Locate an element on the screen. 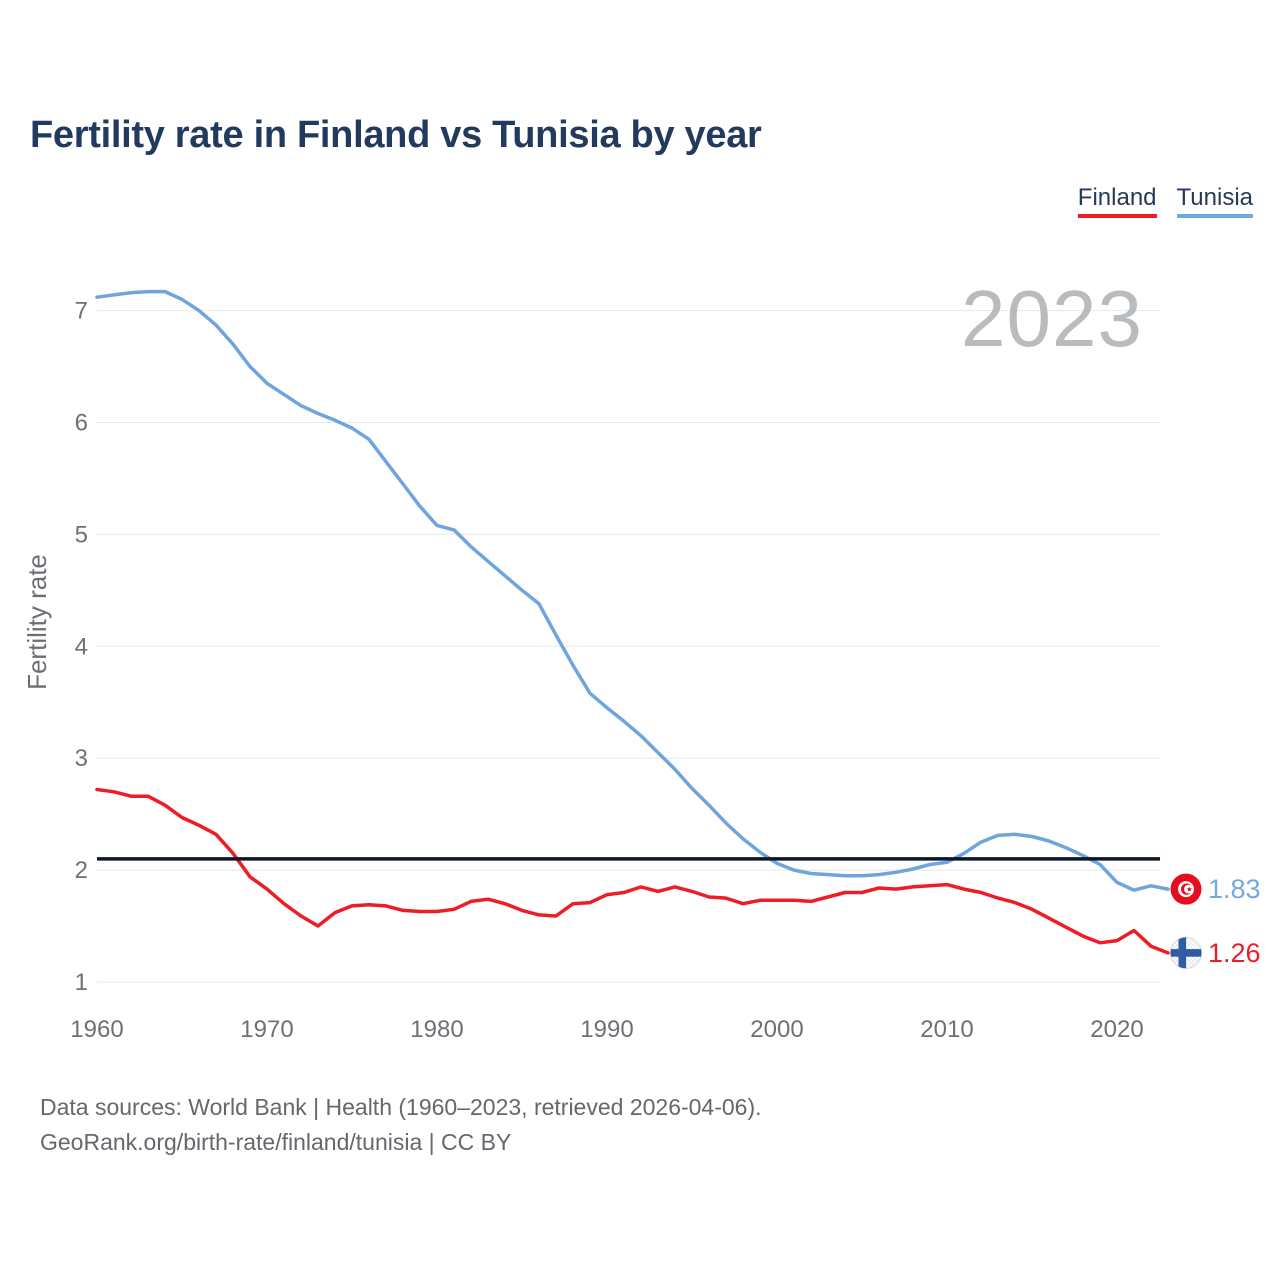  legend-item-finland: Finland is located at coordinates (1117, 201).